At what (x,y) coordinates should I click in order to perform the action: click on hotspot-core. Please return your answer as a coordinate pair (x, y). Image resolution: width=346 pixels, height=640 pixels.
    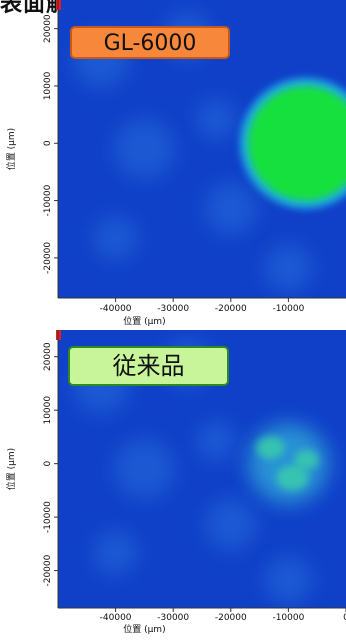
    Looking at the image, I should click on (297, 143).